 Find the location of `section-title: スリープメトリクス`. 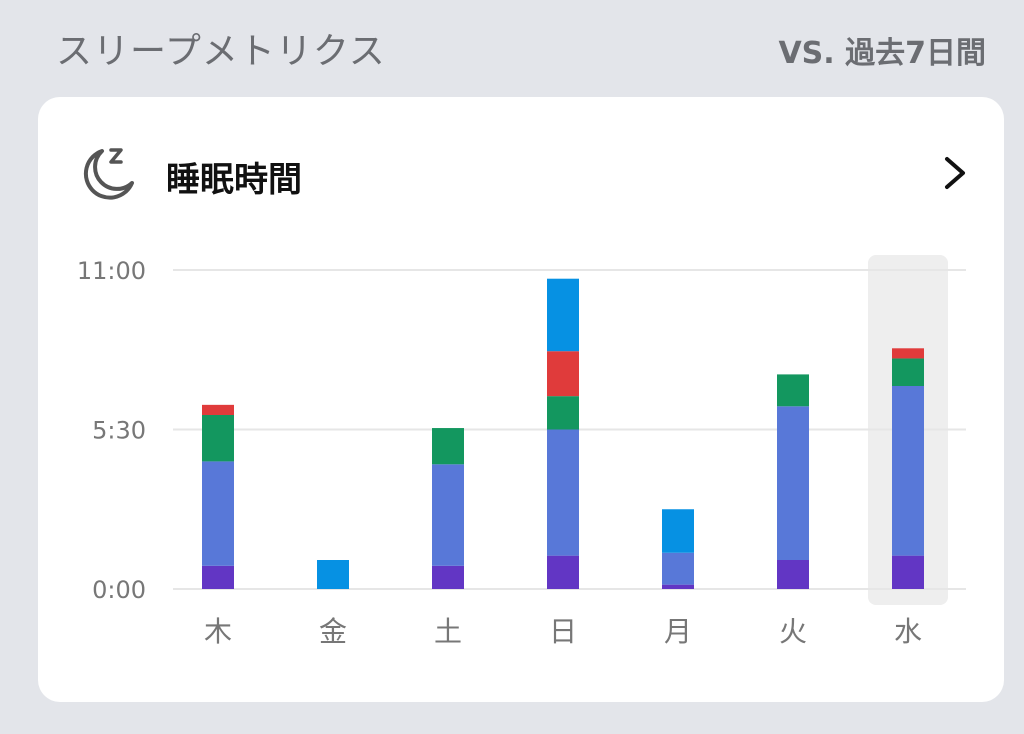

section-title: スリープメトリクス is located at coordinates (221, 51).